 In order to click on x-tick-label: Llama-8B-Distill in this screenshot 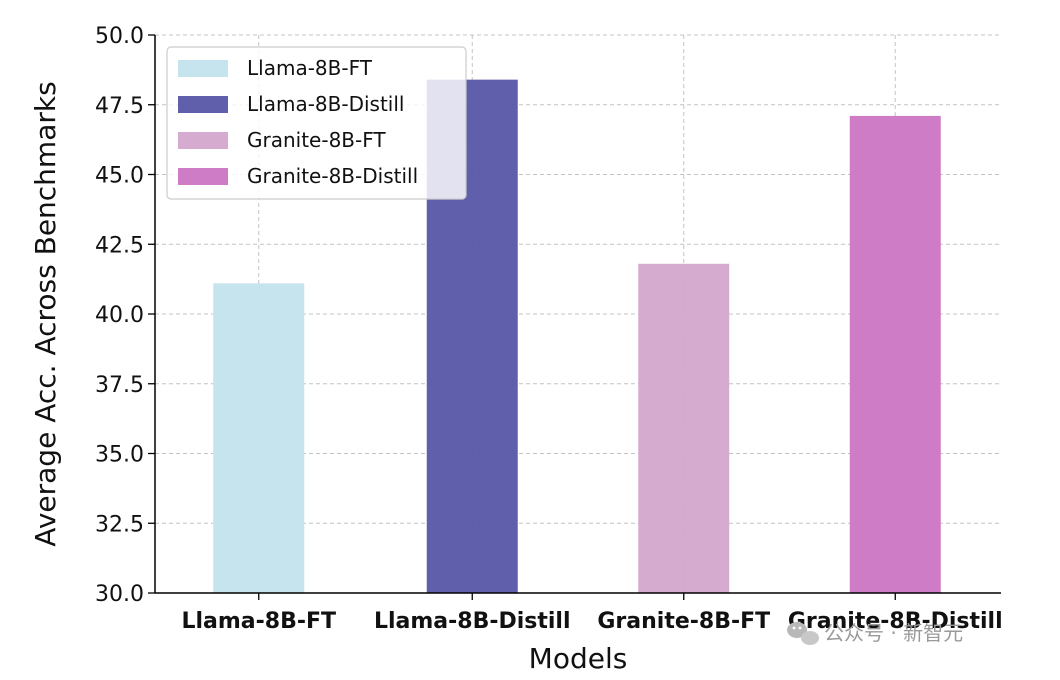, I will do `click(472, 621)`.